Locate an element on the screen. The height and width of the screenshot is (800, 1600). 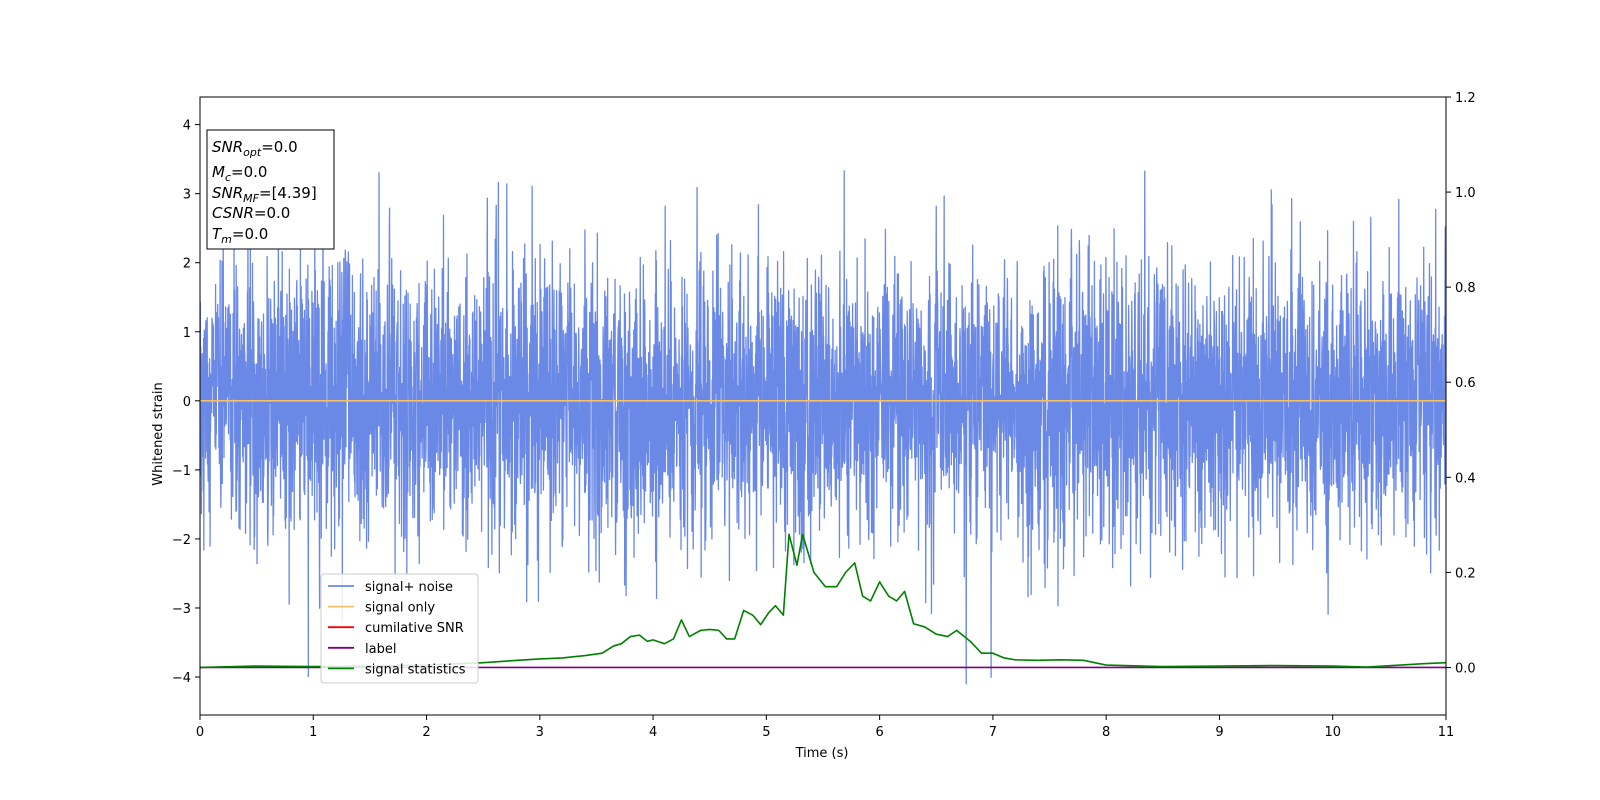
y-tick-label: 3 is located at coordinates (187, 195).